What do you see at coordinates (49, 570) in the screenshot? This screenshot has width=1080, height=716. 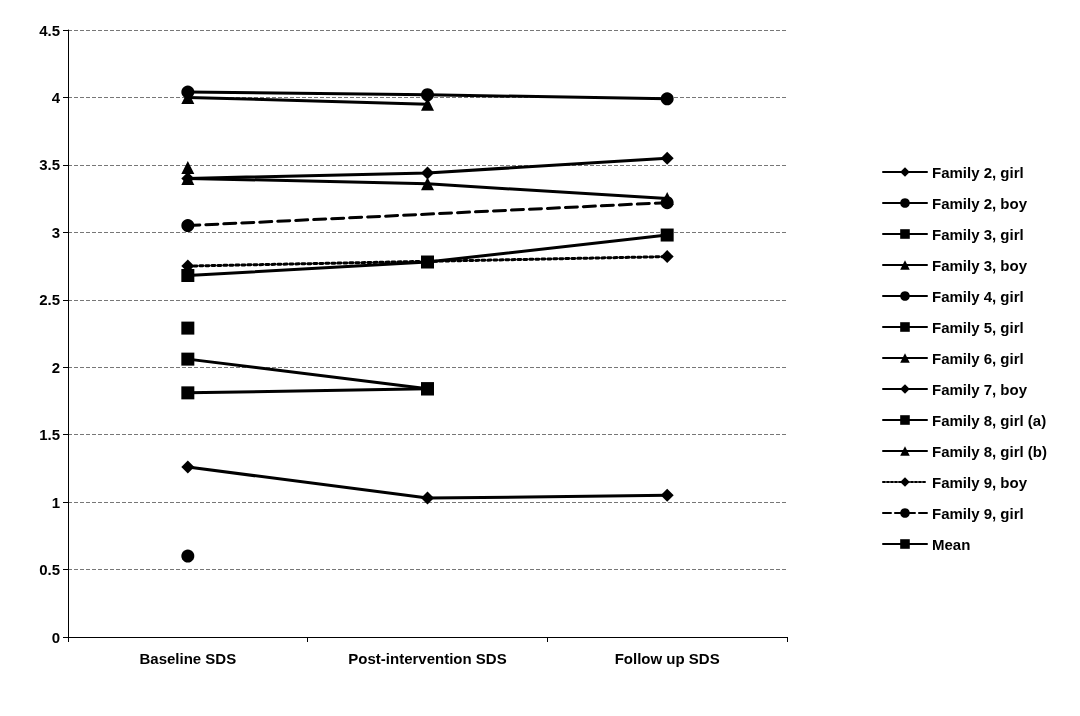 I see `y-tick-label: 0.5` at bounding box center [49, 570].